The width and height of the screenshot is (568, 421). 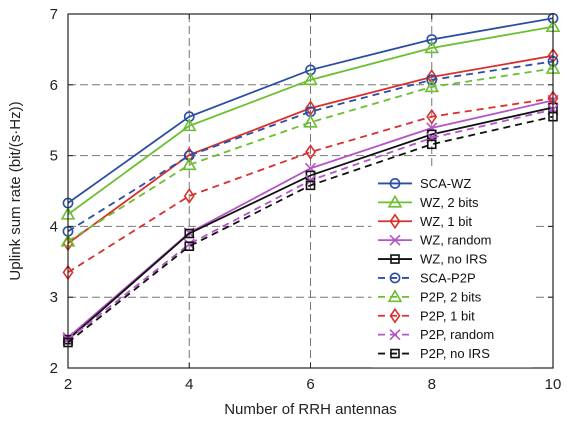 What do you see at coordinates (15, 190) in the screenshot?
I see `y-axis-label: Uplink sum rate (bit/(s·Hz))` at bounding box center [15, 190].